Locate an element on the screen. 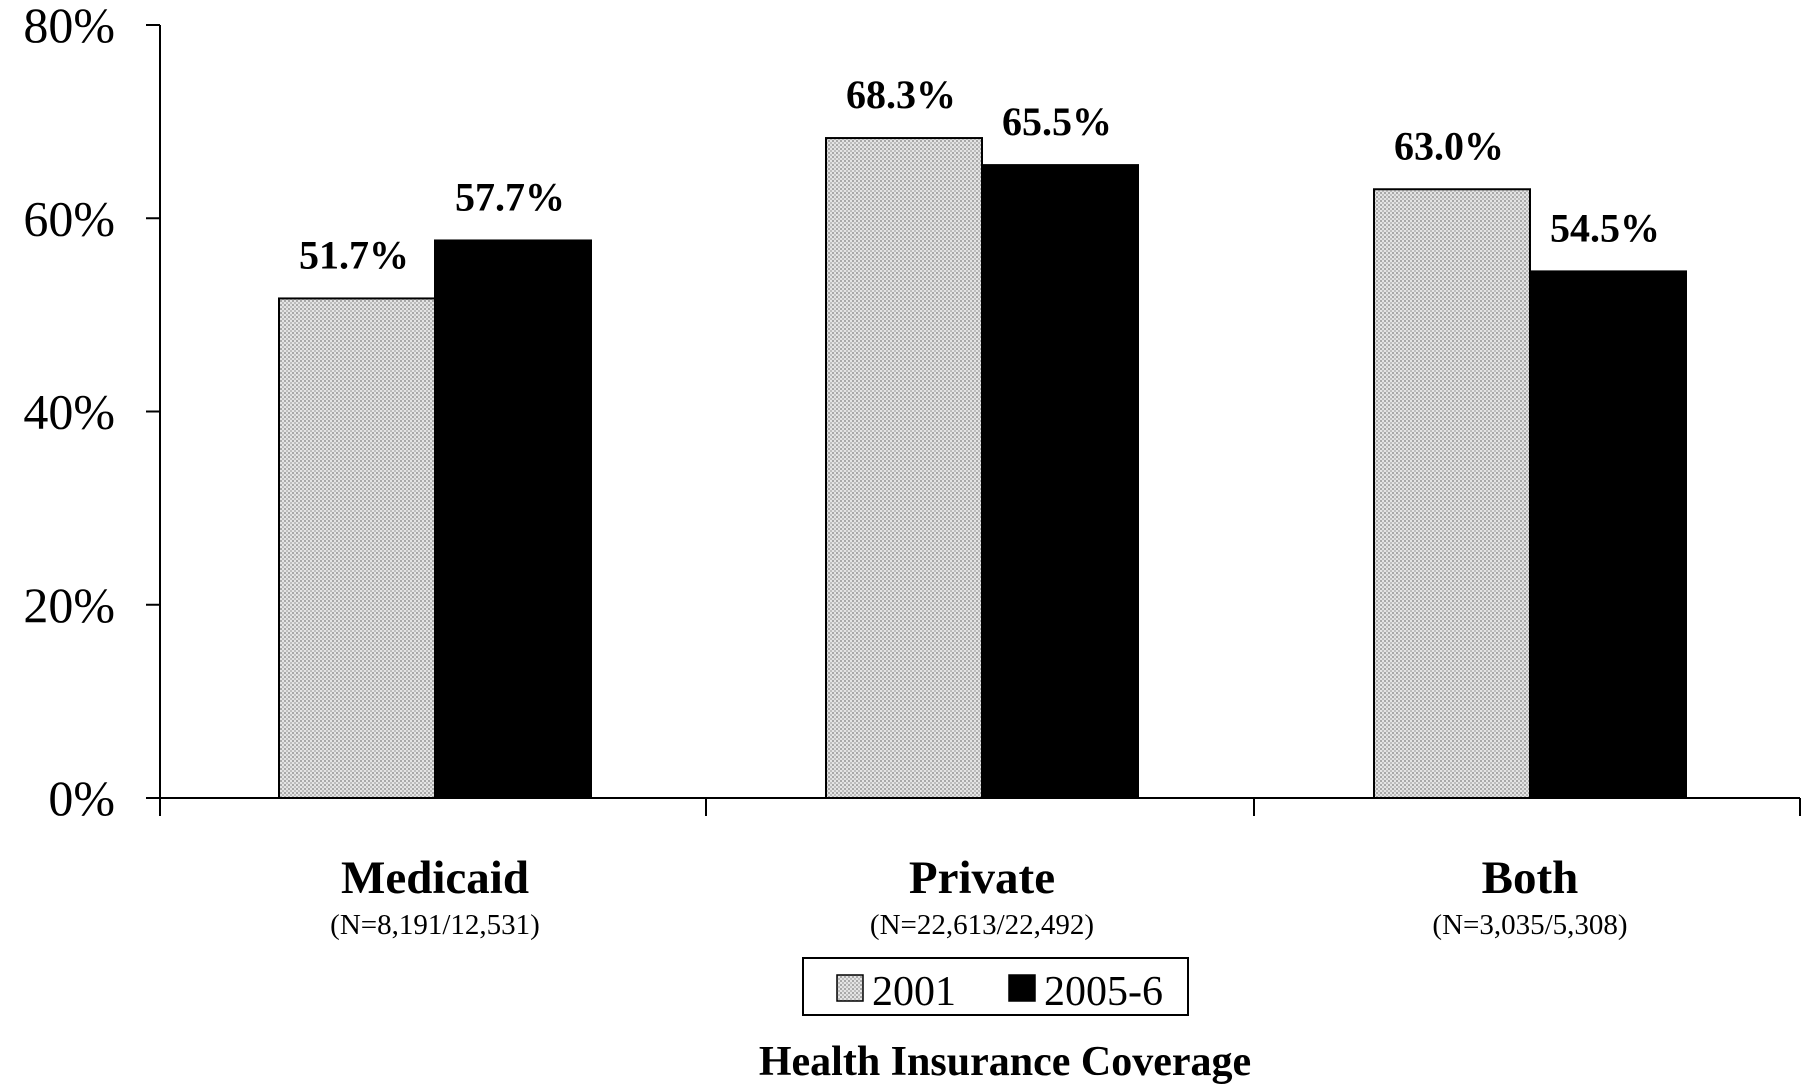 The height and width of the screenshot is (1086, 1806). data-label: 54.5% is located at coordinates (1605, 227).